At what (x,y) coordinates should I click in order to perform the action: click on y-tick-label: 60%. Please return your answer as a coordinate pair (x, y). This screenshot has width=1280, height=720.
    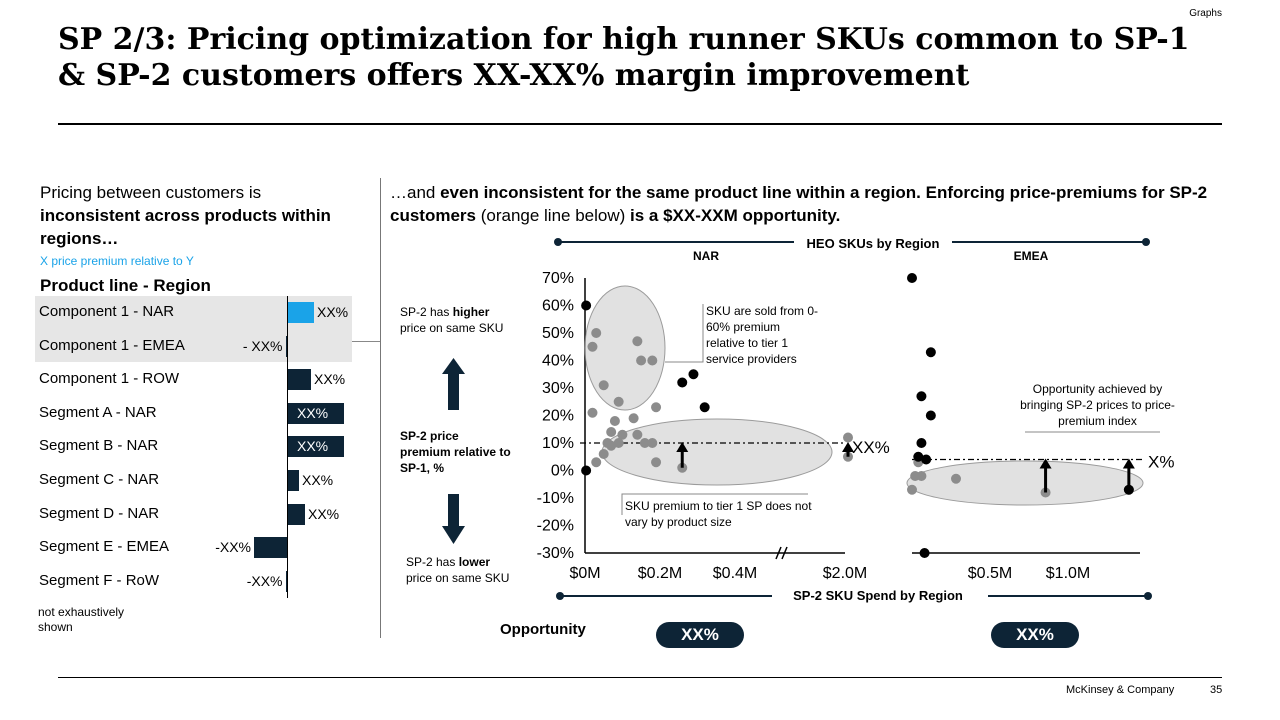
    Looking at the image, I should click on (558, 306).